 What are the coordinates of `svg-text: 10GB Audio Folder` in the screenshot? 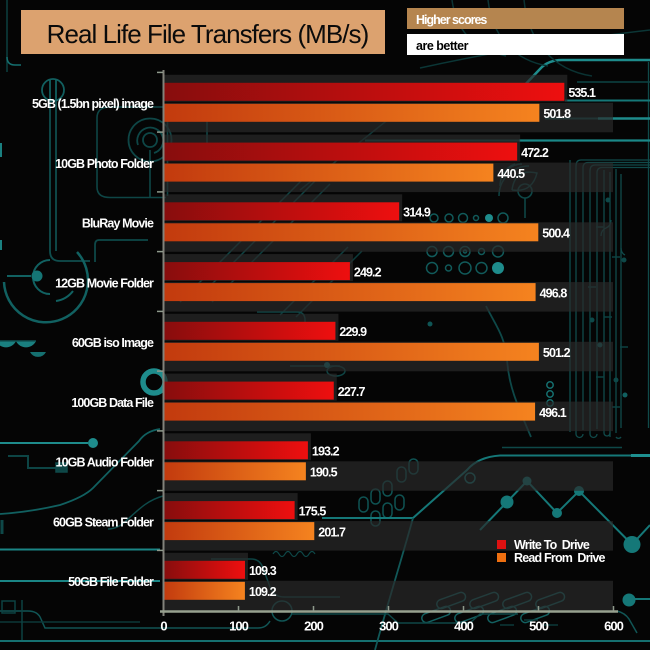 It's located at (105, 463).